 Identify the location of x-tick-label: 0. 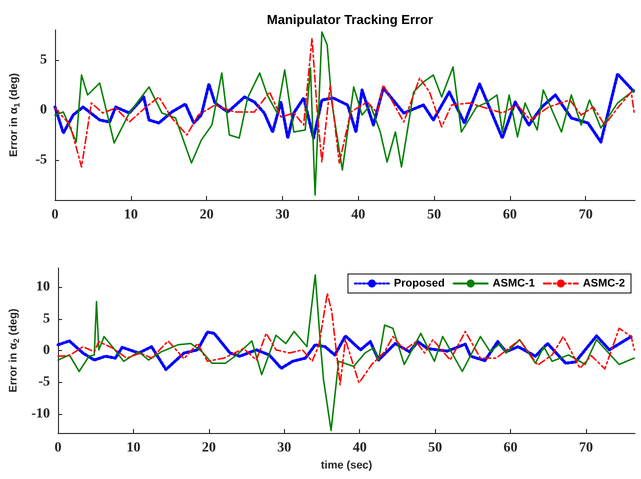
(58, 448).